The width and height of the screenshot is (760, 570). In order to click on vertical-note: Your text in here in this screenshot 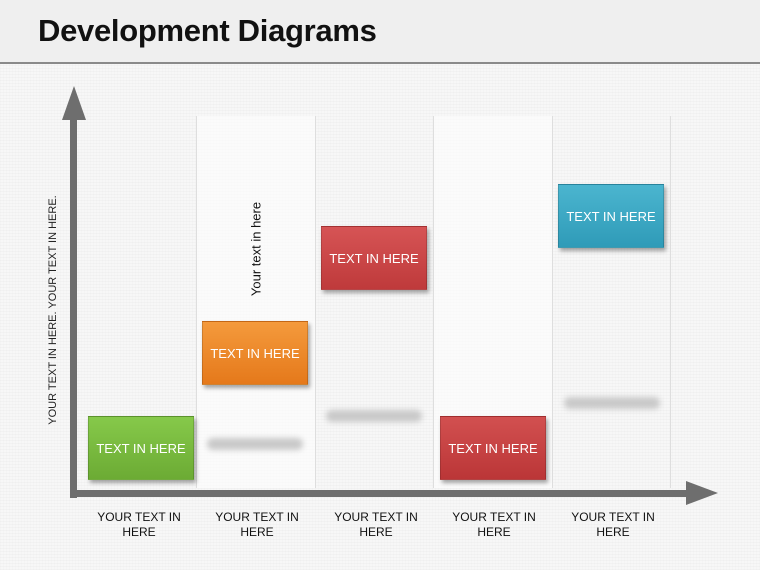, I will do `click(256, 249)`.